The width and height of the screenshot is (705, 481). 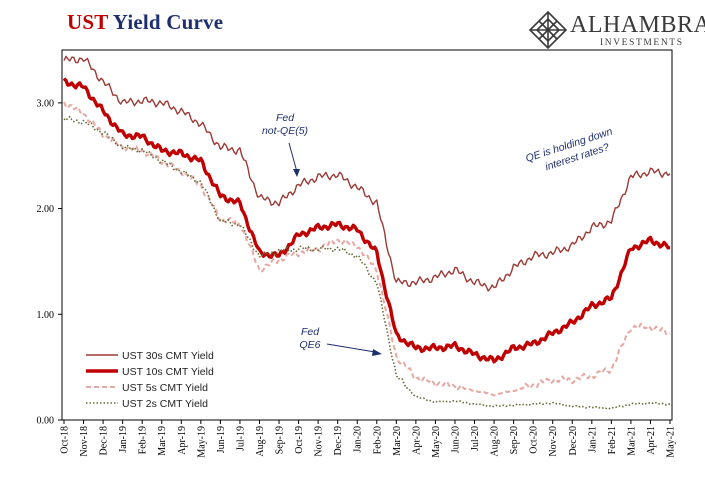 What do you see at coordinates (548, 30) in the screenshot?
I see `logo-diamond-icon` at bounding box center [548, 30].